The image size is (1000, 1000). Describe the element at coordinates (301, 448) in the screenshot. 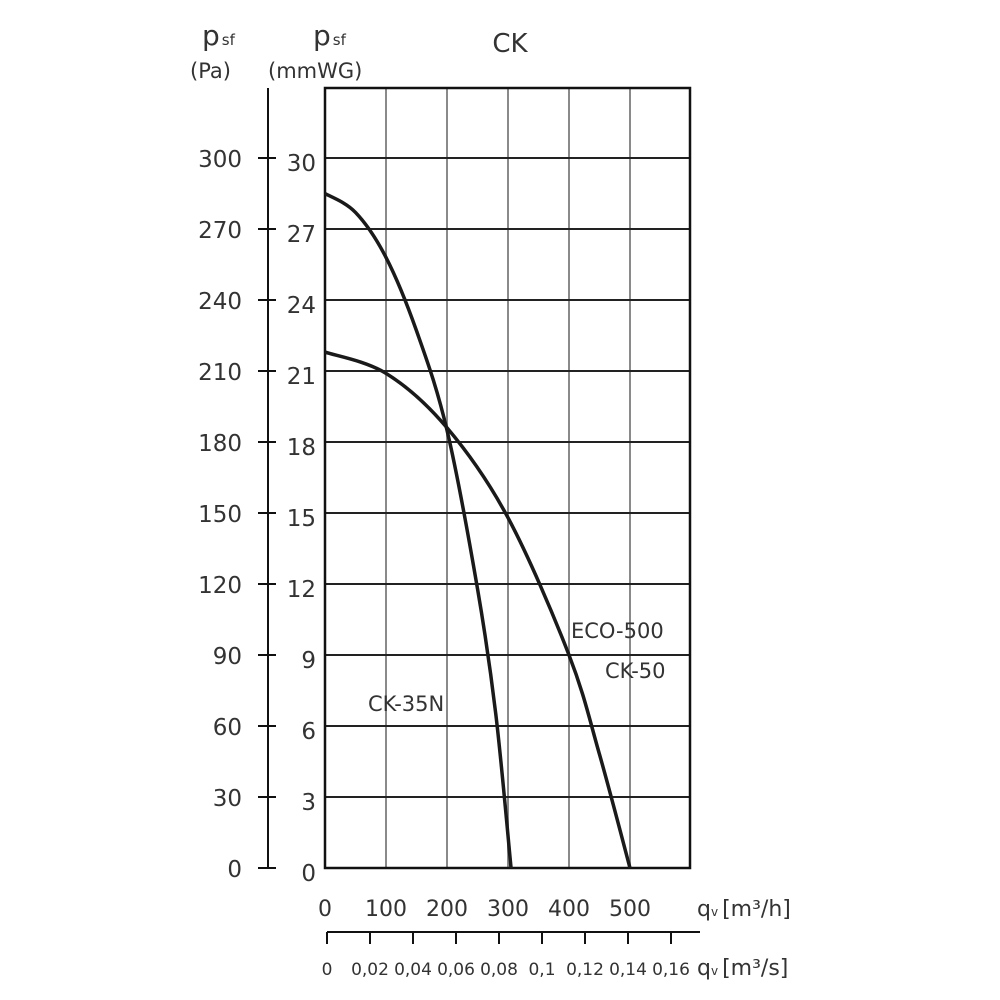

I see `y-tick-label-mmwg: 18` at that location.